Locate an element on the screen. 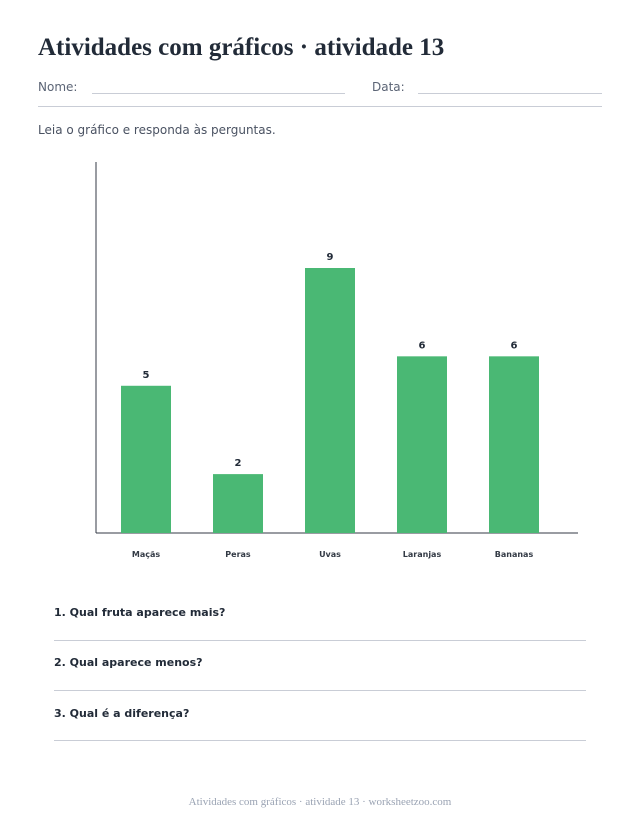 The image size is (640, 829). header-divider is located at coordinates (320, 106).